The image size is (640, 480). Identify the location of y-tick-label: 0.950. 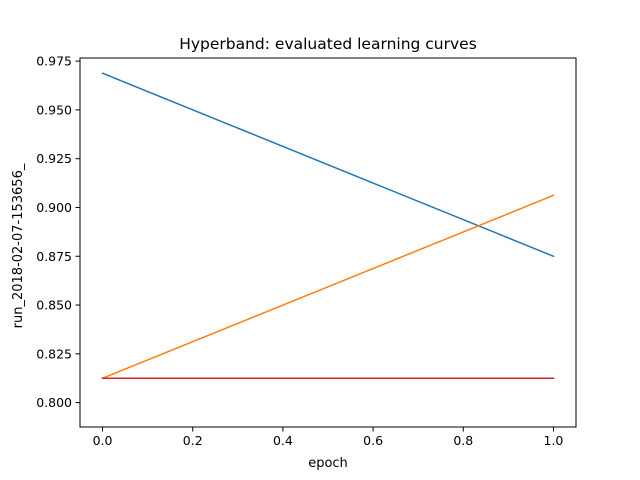
(54, 109).